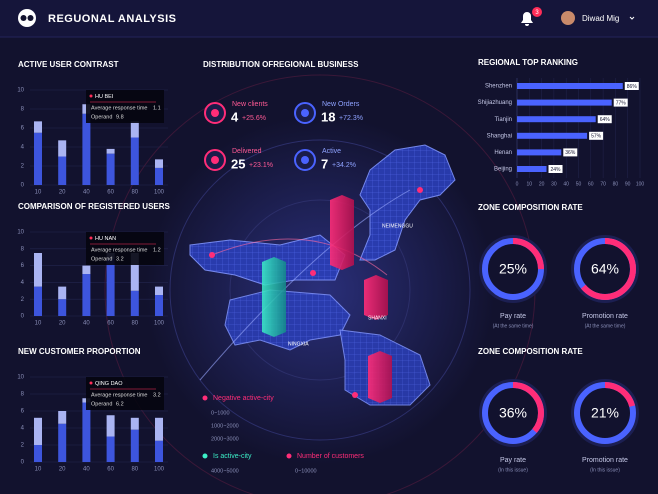 This screenshot has height=494, width=658. What do you see at coordinates (331, 151) in the screenshot?
I see `stat-label: Active` at bounding box center [331, 151].